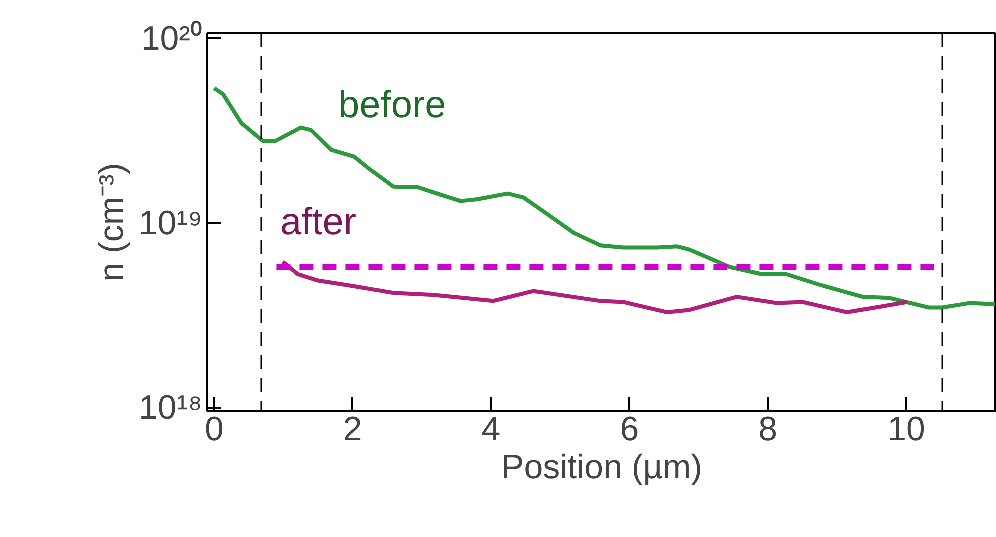  Describe the element at coordinates (907, 429) in the screenshot. I see `x-tick-label: 10` at that location.